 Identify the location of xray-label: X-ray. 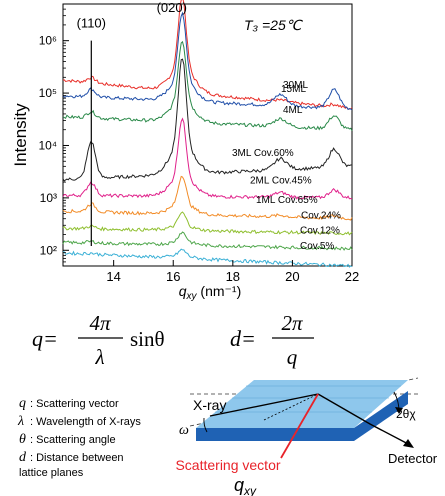
(209, 405).